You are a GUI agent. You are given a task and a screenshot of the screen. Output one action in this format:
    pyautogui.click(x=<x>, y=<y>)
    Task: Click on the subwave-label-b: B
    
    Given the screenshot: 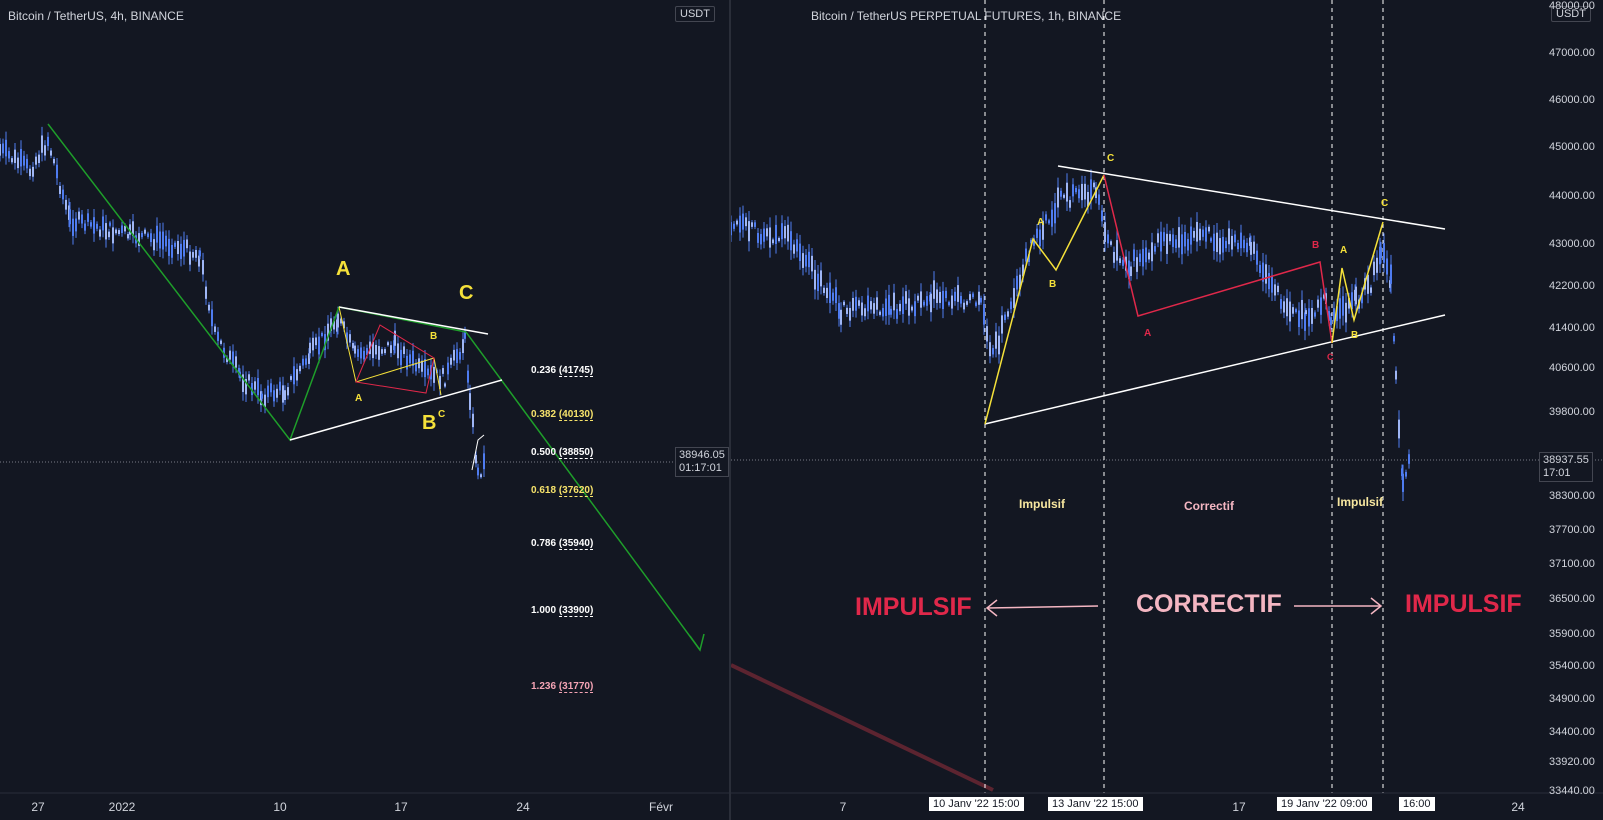 What is the action you would take?
    pyautogui.click(x=434, y=336)
    